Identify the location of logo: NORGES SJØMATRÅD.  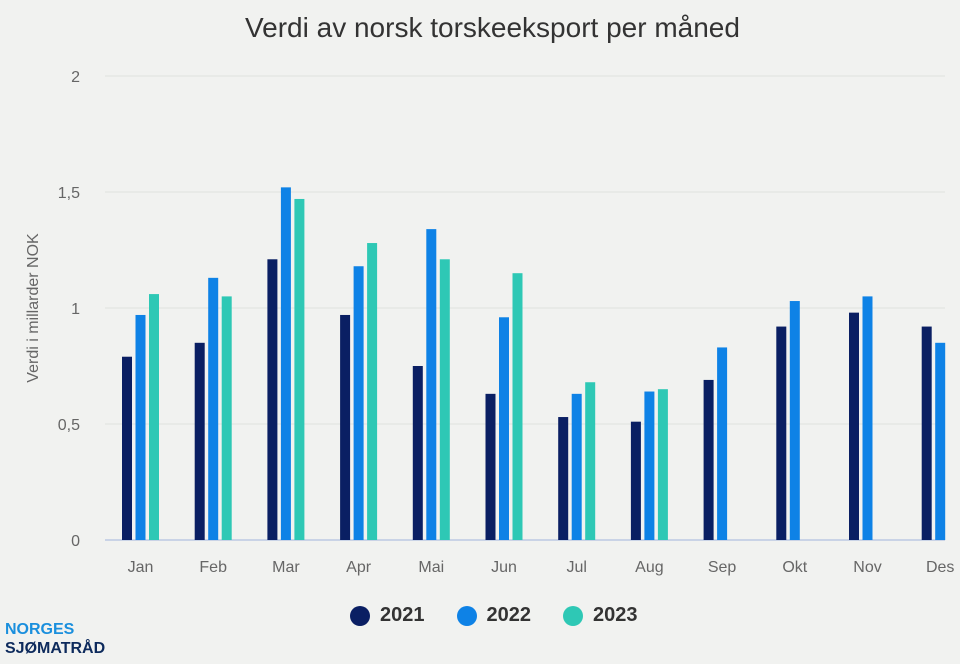
(55, 639).